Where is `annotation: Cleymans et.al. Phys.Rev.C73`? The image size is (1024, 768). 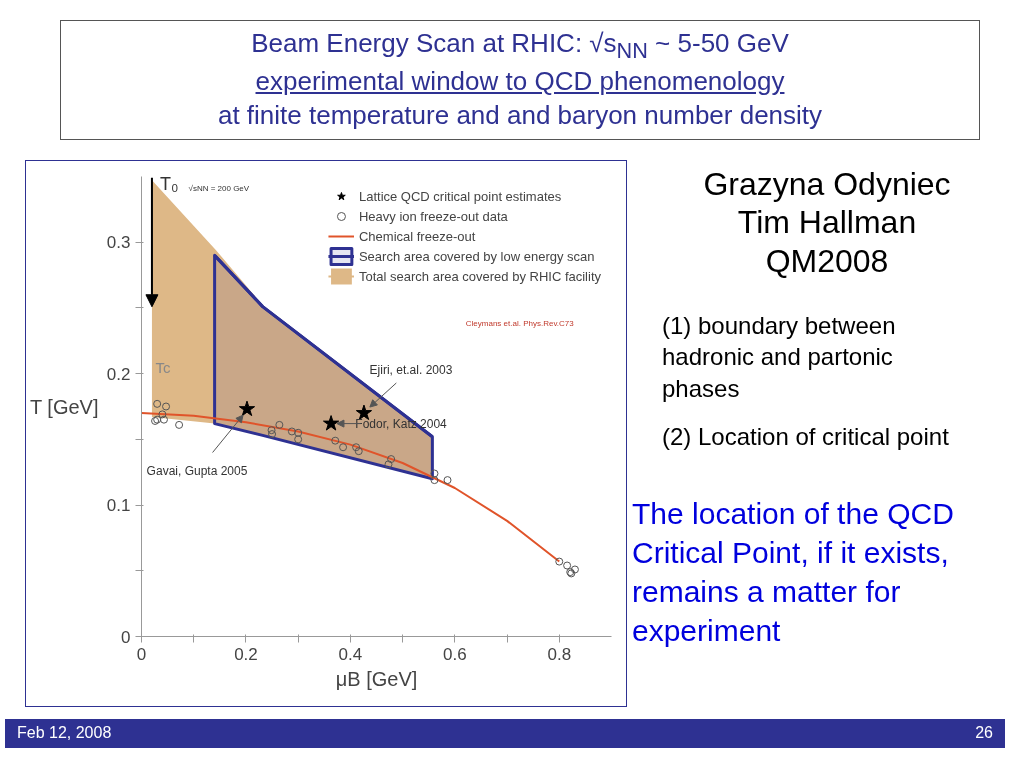
annotation: Cleymans et.al. Phys.Rev.C73 is located at coordinates (520, 324).